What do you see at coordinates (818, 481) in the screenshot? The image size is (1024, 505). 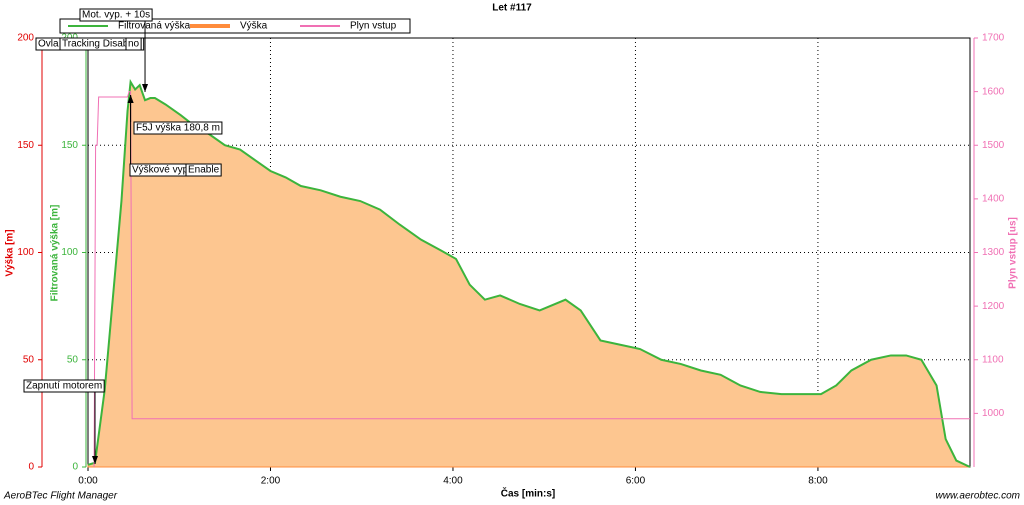 I see `x-tick-label: 8:00` at bounding box center [818, 481].